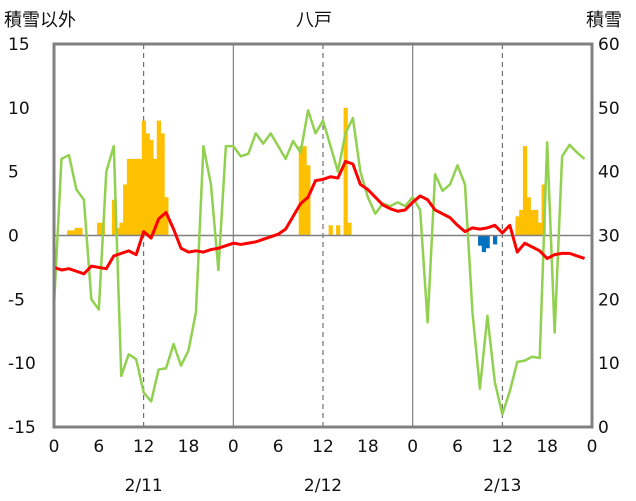 The image size is (636, 501). Describe the element at coordinates (19, 109) in the screenshot. I see `left-tick-label: 10` at that location.